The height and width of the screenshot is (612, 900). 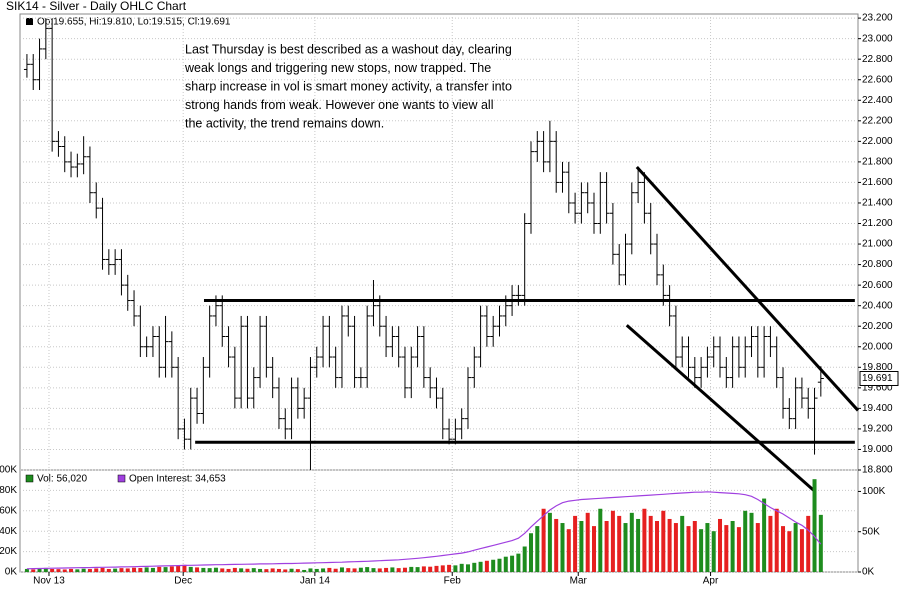 What do you see at coordinates (877, 182) in the screenshot?
I see `y-tick-label: 21.600` at bounding box center [877, 182].